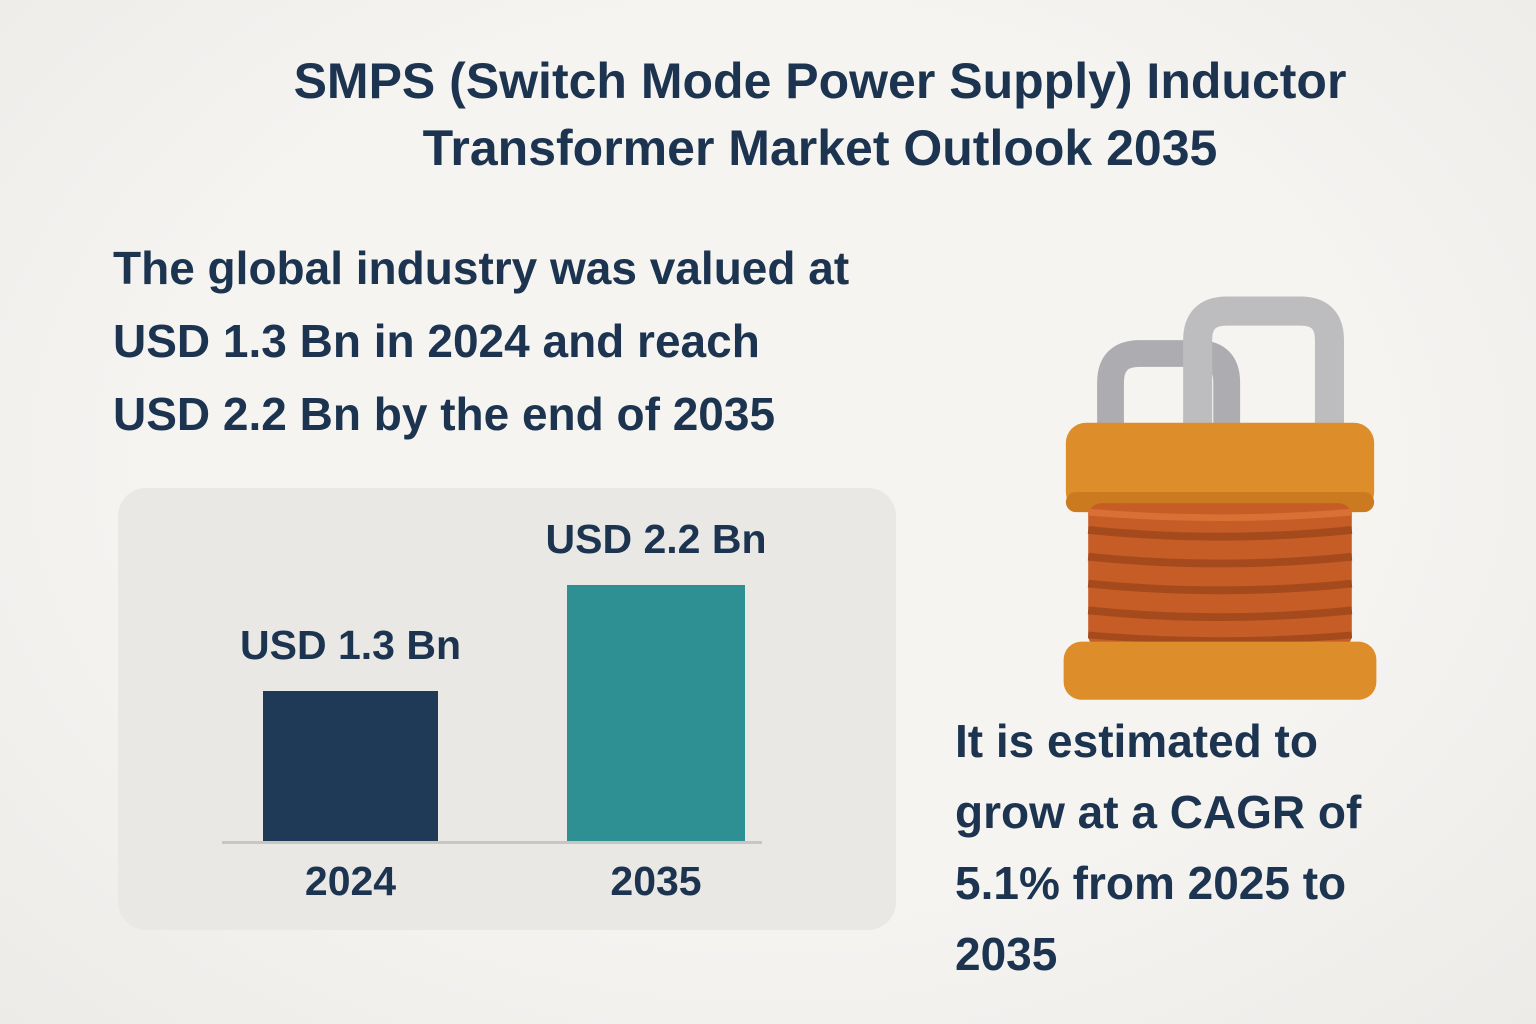 Image resolution: width=1536 pixels, height=1024 pixels. I want to click on page-title-line-1: SMPS (Switch Mode Power Supply) Inductor, so click(820, 81).